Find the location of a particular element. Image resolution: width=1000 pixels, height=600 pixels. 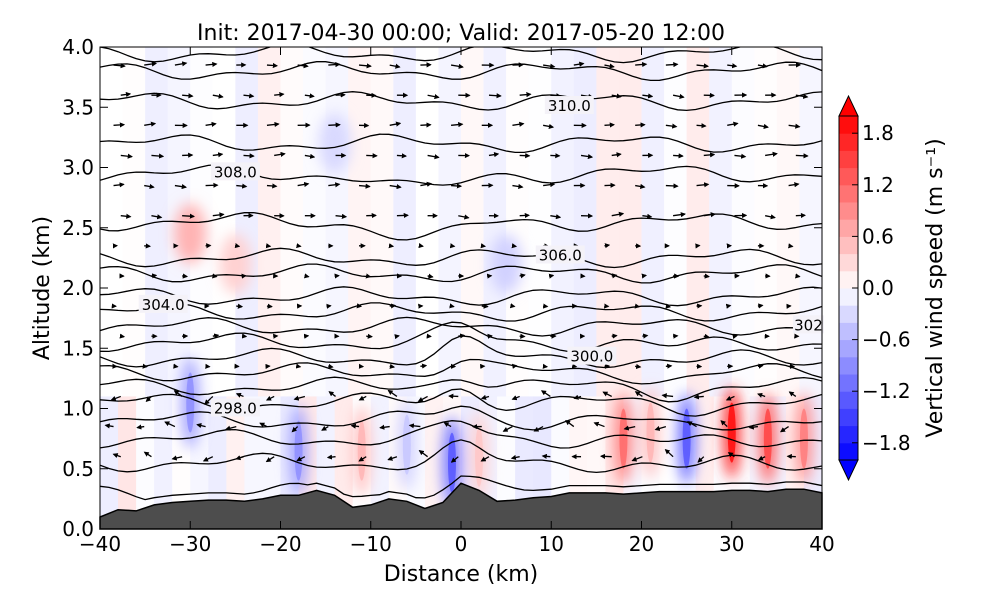

contour-label: 298.0 is located at coordinates (235, 409).